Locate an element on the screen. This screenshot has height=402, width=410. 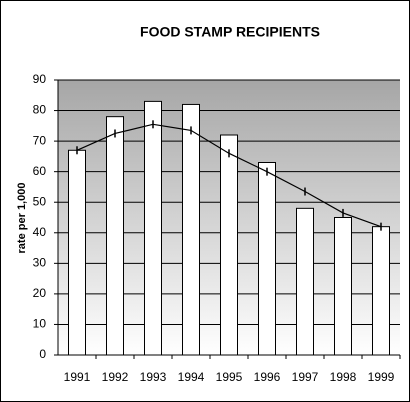
x-tick-label: 1996 is located at coordinates (267, 377).